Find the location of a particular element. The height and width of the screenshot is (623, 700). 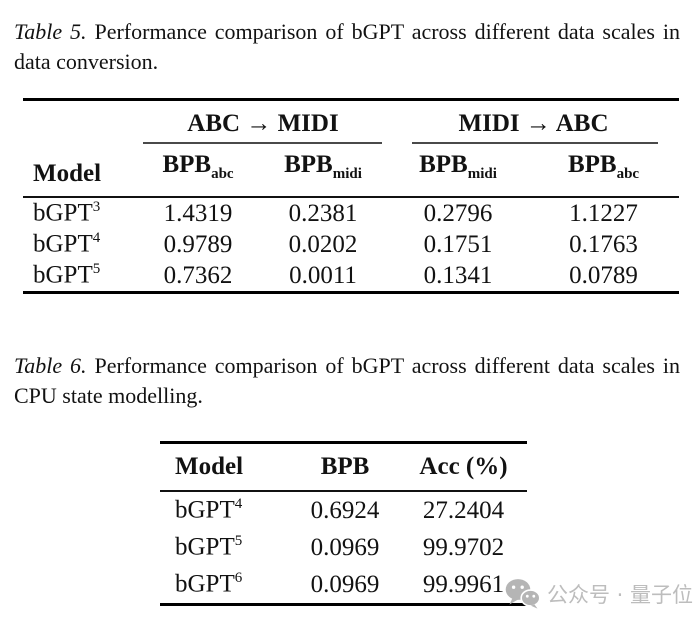

table-row: bGPT5 0.0969 99.9702 is located at coordinates (343, 547).